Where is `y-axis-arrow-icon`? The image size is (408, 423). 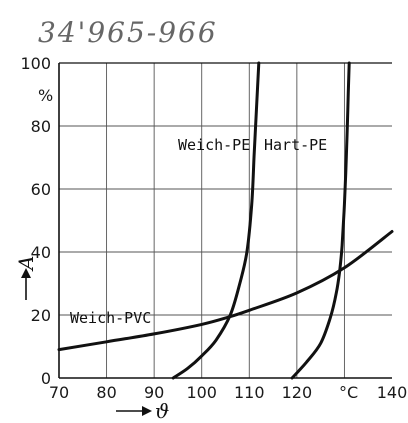 y-axis-arrow-icon is located at coordinates (26, 273).